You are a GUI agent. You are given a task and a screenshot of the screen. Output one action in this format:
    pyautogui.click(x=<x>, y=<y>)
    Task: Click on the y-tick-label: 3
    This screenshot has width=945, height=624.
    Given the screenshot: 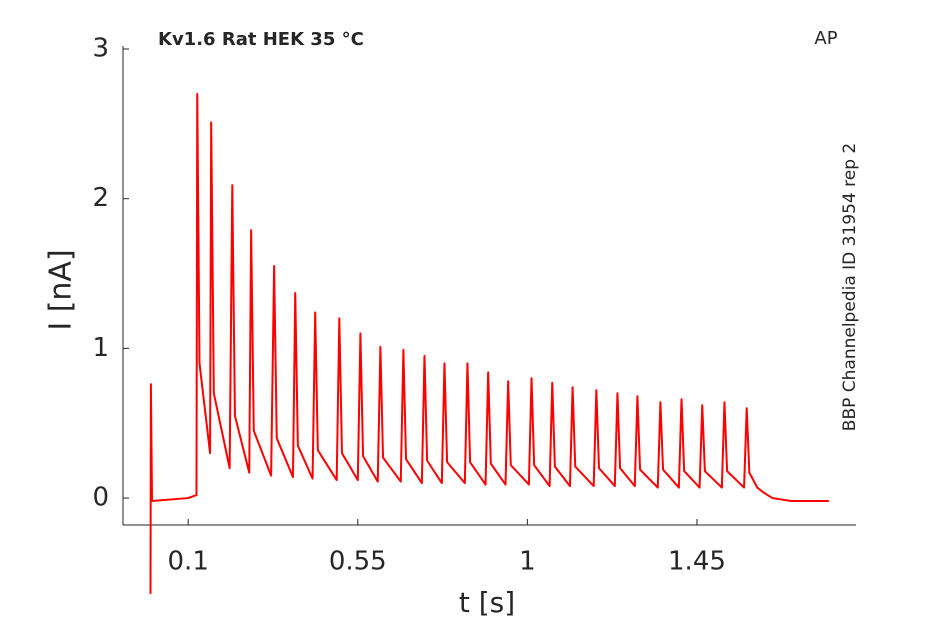 What is the action you would take?
    pyautogui.click(x=100, y=48)
    